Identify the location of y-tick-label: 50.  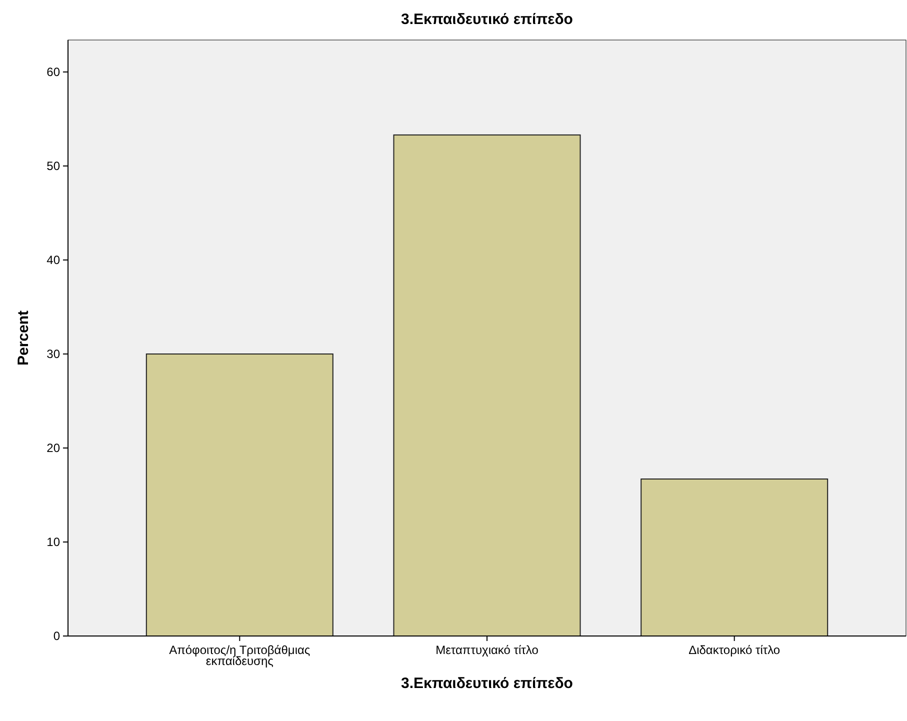
(53, 166).